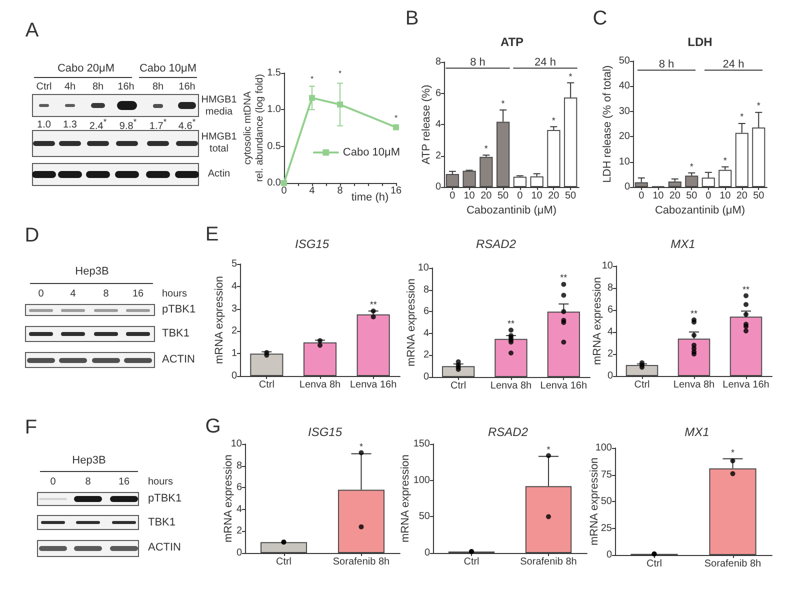  Describe the element at coordinates (325, 432) in the screenshot. I see `chart-title: ISG15` at that location.